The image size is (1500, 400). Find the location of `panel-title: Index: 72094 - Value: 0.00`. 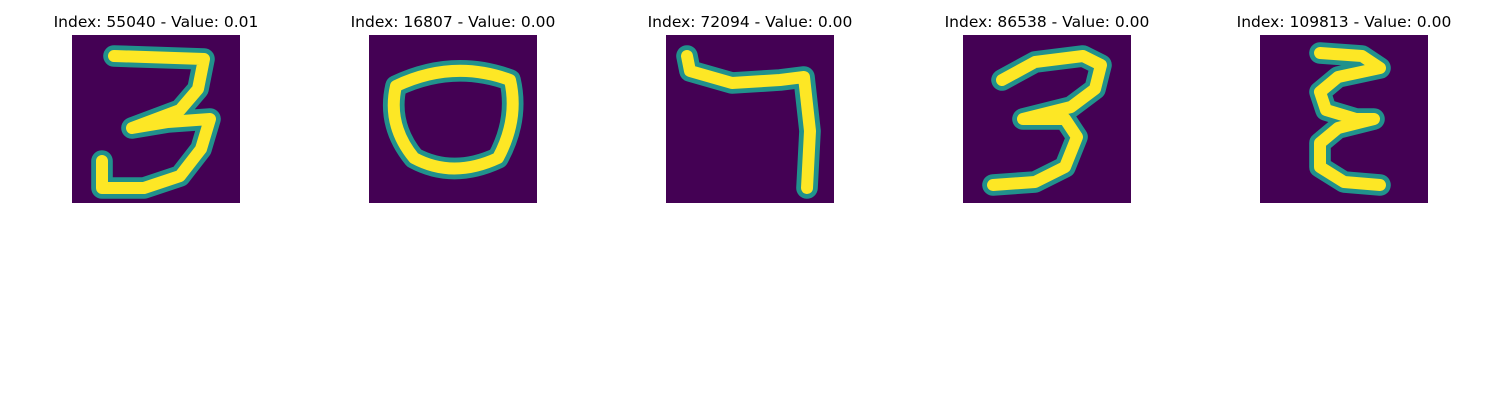

panel-title: Index: 72094 - Value: 0.00 is located at coordinates (750, 22).